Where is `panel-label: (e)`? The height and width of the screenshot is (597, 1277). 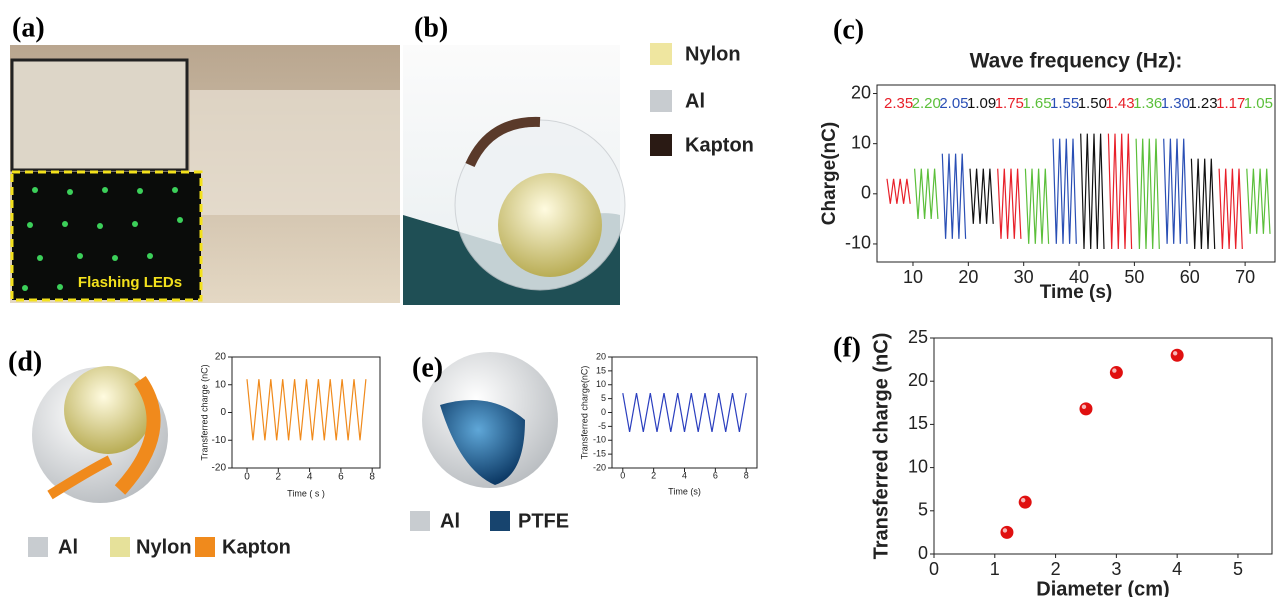 panel-label: (e) is located at coordinates (427, 367).